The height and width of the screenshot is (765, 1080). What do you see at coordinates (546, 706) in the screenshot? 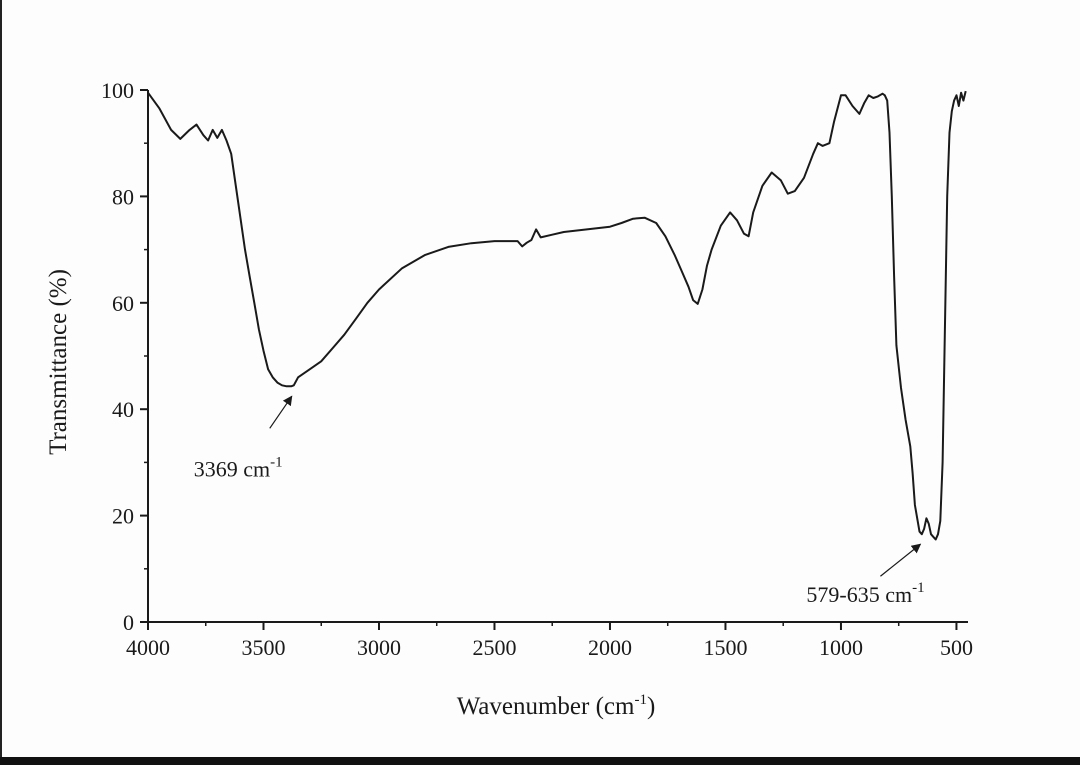
I see `x-axis-title-main: Wavenumber (cm` at bounding box center [546, 706].